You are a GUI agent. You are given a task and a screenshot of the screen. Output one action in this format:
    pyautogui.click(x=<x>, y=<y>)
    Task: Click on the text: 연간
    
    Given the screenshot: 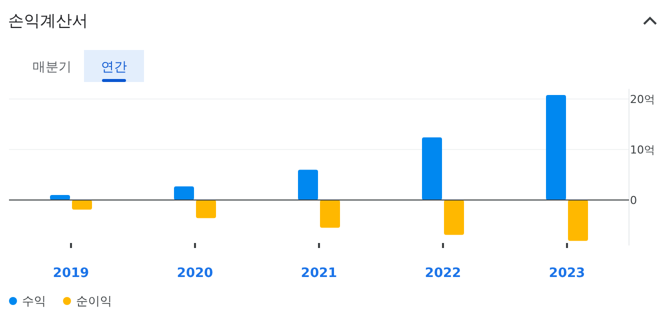 What is the action you would take?
    pyautogui.click(x=114, y=67)
    